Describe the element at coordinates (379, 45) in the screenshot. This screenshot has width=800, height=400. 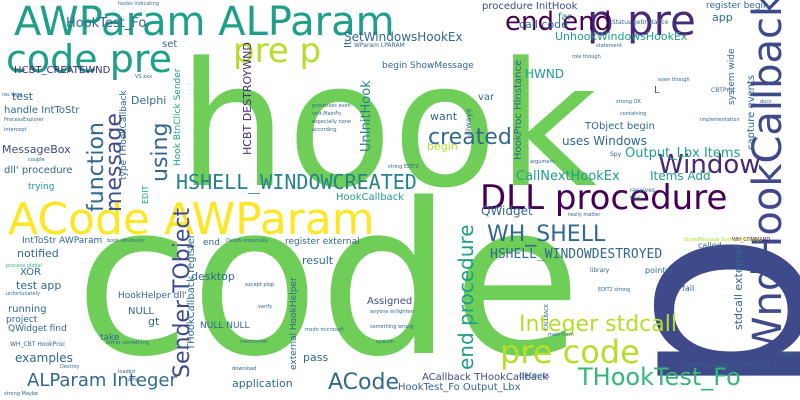
I see `word-wparam-lparam: WParam LPARAM` at that location.